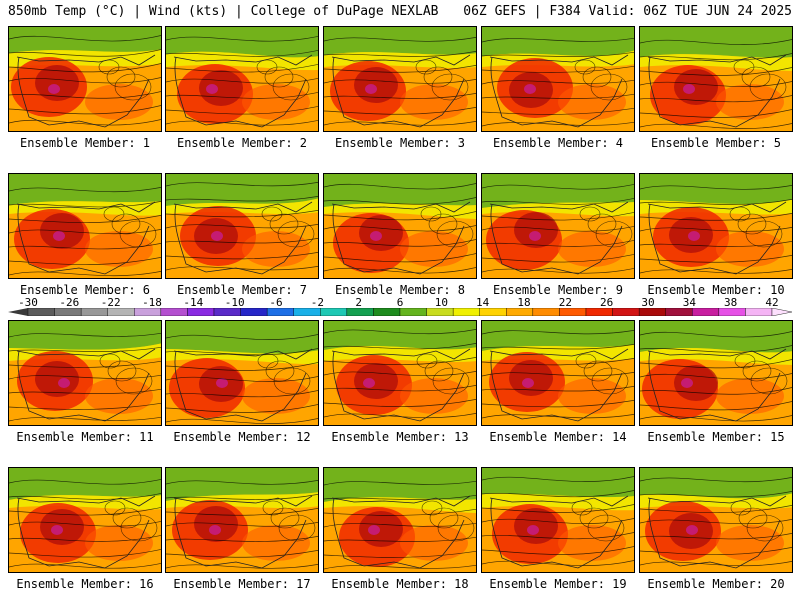  I want to click on ensemble-member-label: Ensemble Member: 17, so click(242, 584).